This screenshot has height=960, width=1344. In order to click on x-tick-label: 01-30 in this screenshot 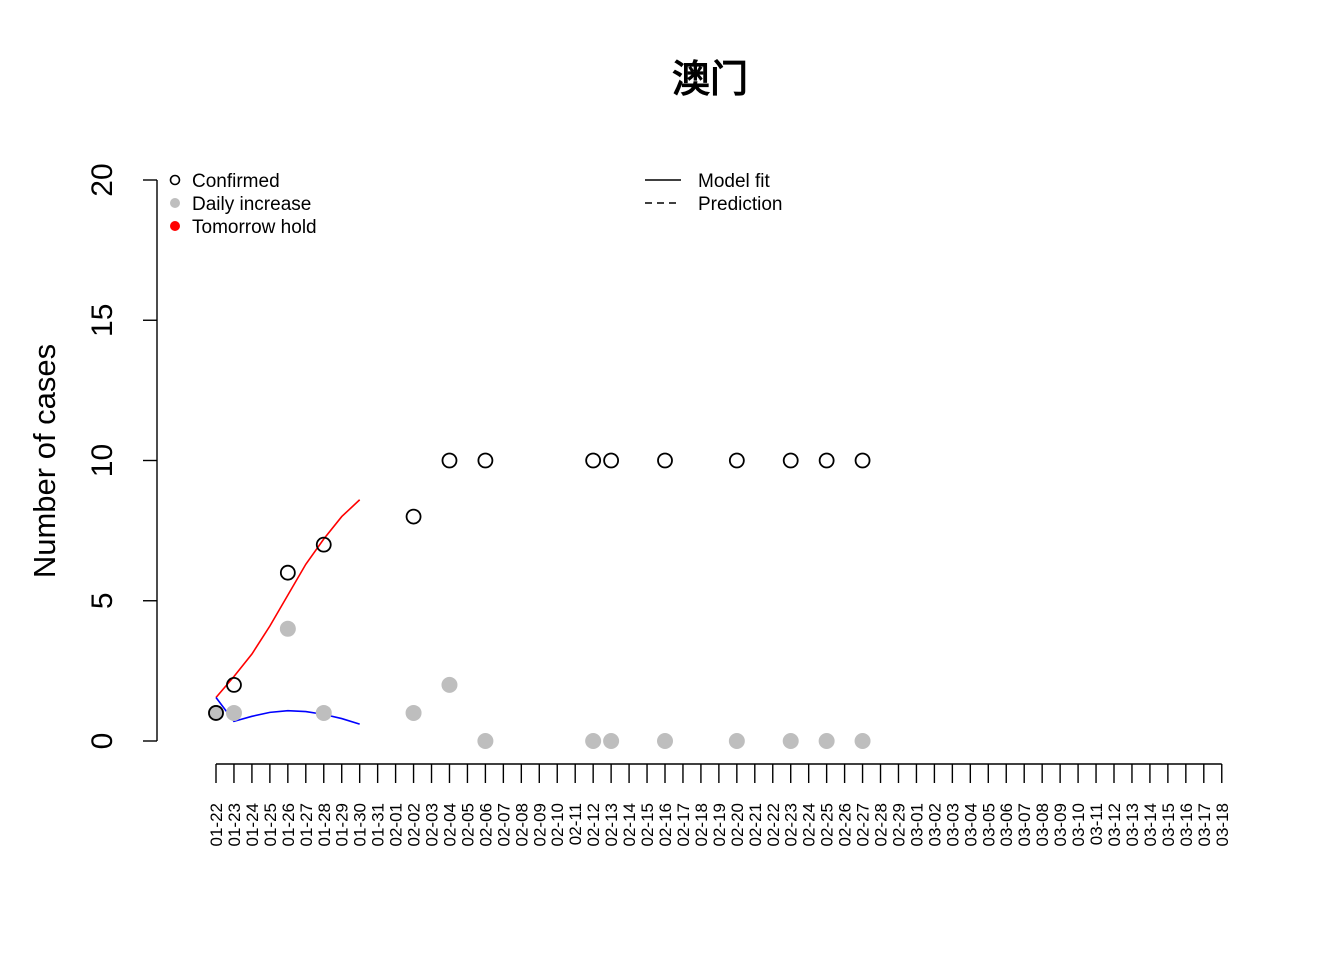, I will do `click(360, 824)`.